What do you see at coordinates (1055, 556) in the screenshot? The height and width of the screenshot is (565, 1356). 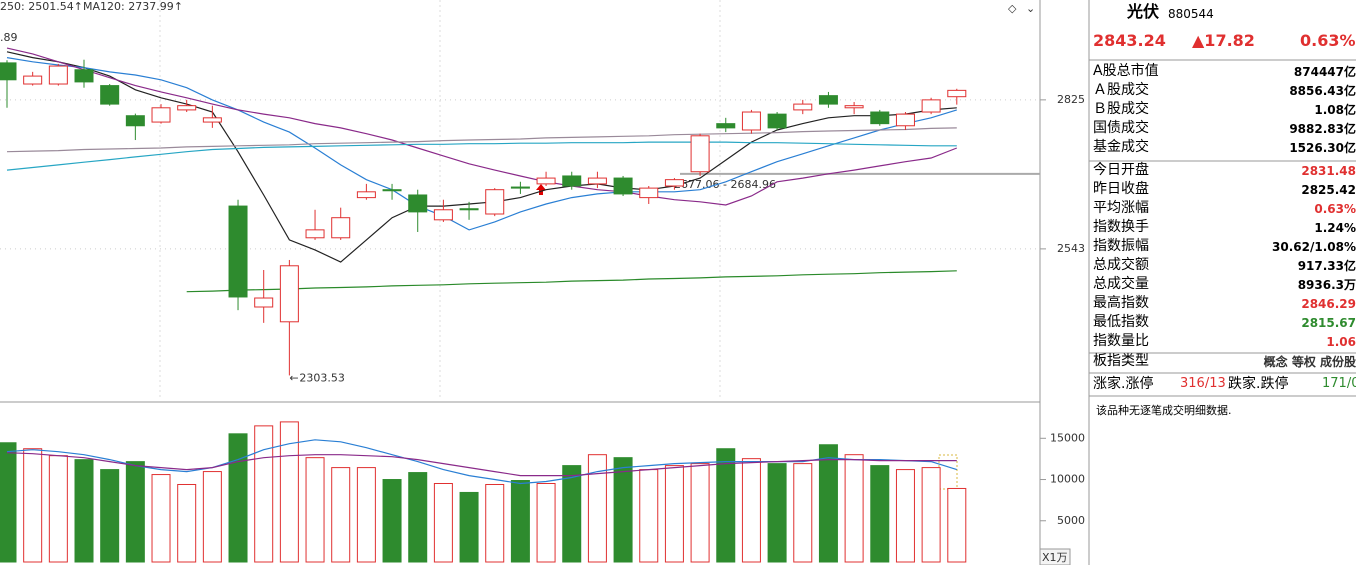 I see `unit-box` at bounding box center [1055, 556].